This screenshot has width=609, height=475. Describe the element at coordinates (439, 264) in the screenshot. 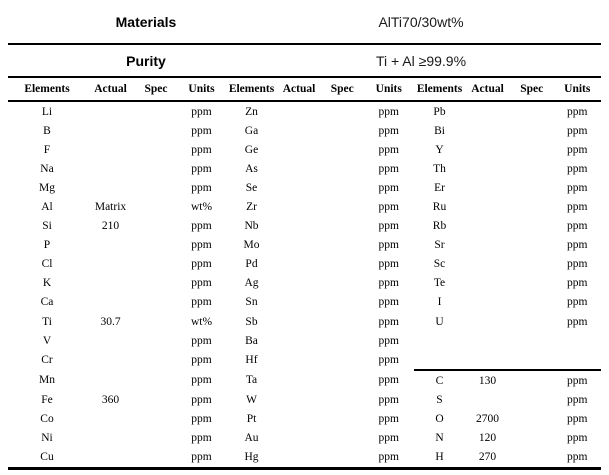

I see `element-cell: Sc` at that location.